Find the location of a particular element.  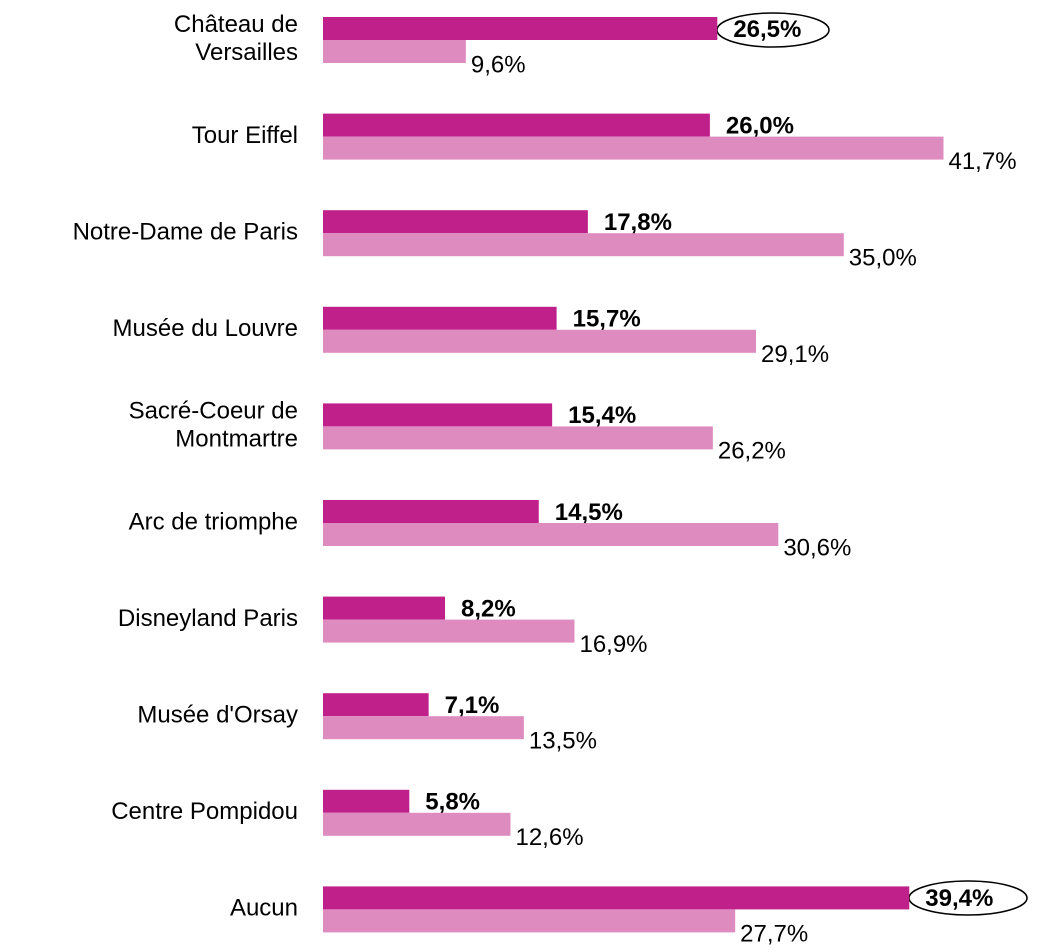

category-label: Notre-Dame de Paris is located at coordinates (185, 232).